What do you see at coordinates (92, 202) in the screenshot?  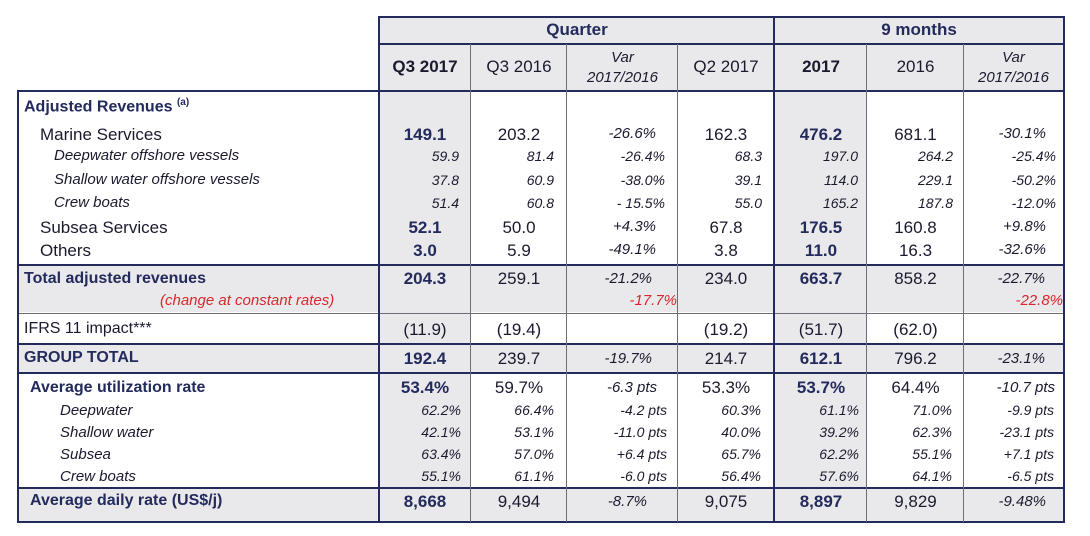 I see `label-crew-boats: Crew boats` at bounding box center [92, 202].